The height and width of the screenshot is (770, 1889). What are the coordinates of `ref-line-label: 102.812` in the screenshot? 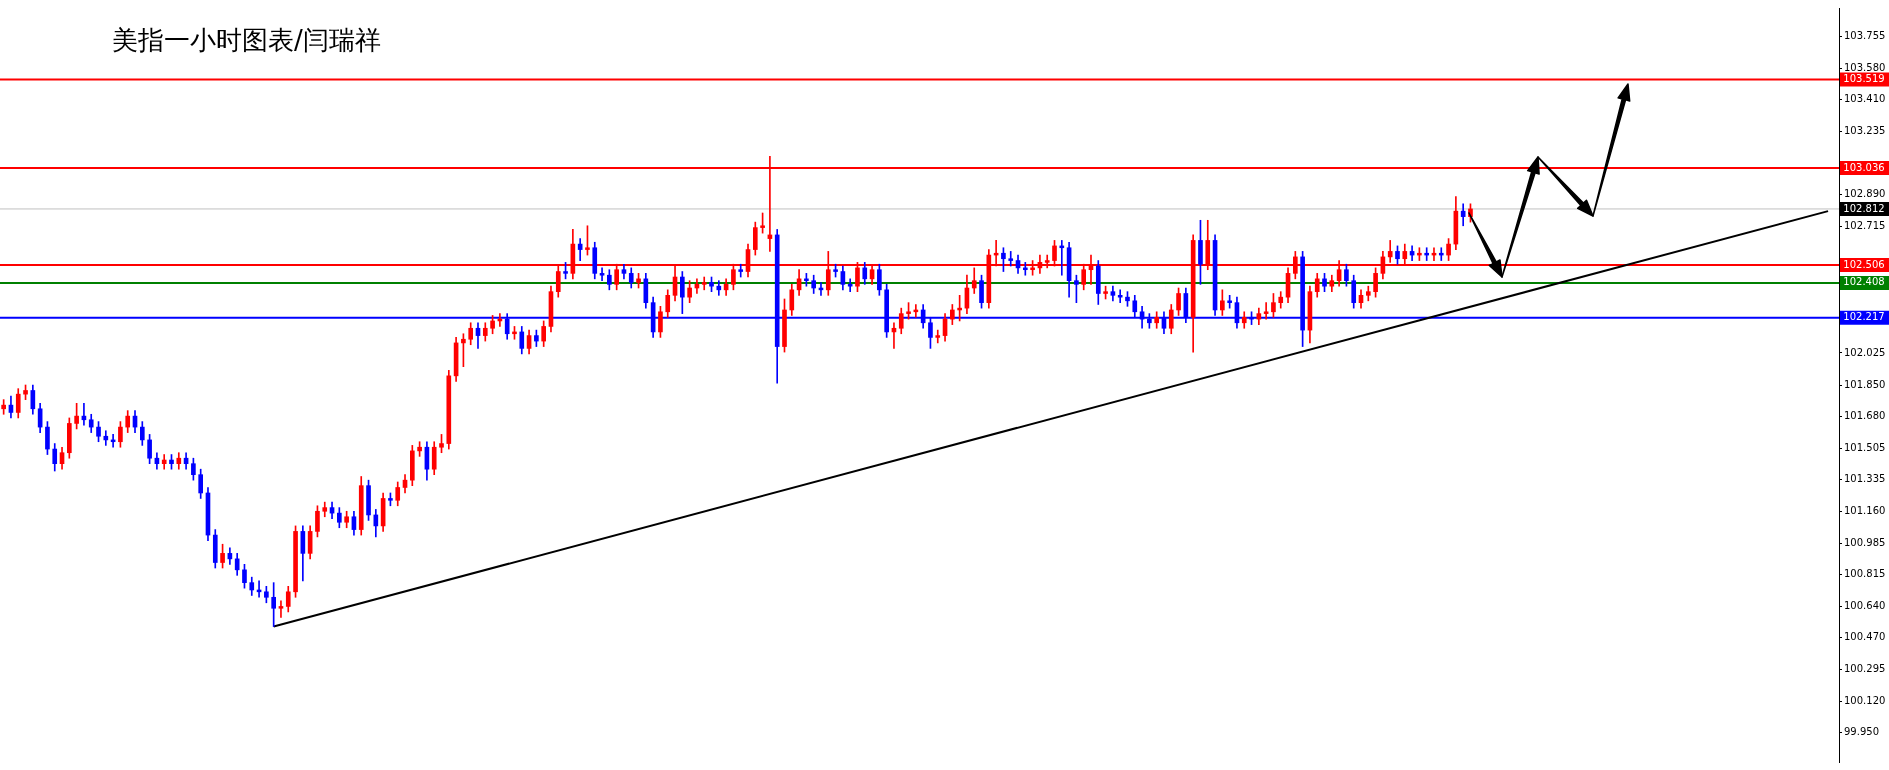 It's located at (1864, 208).